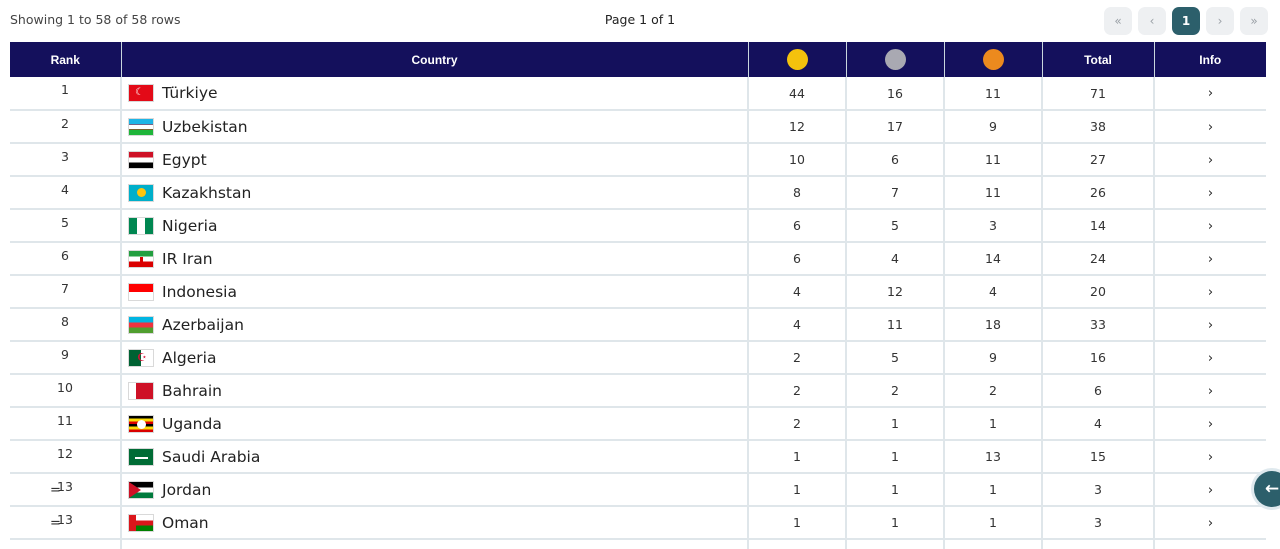 The height and width of the screenshot is (549, 1280). Describe the element at coordinates (207, 192) in the screenshot. I see `country-name: Kazakhstan` at that location.